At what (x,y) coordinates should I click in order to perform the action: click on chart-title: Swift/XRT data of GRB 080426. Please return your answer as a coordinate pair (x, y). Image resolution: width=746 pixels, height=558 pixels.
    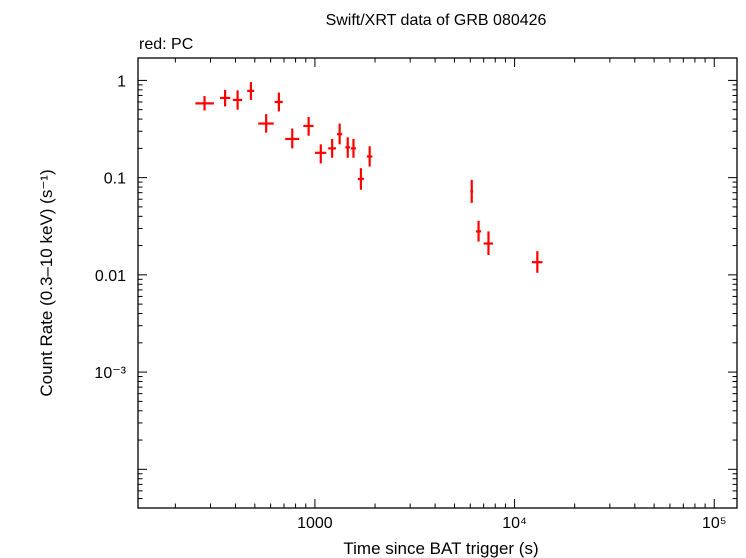
    Looking at the image, I should click on (436, 20).